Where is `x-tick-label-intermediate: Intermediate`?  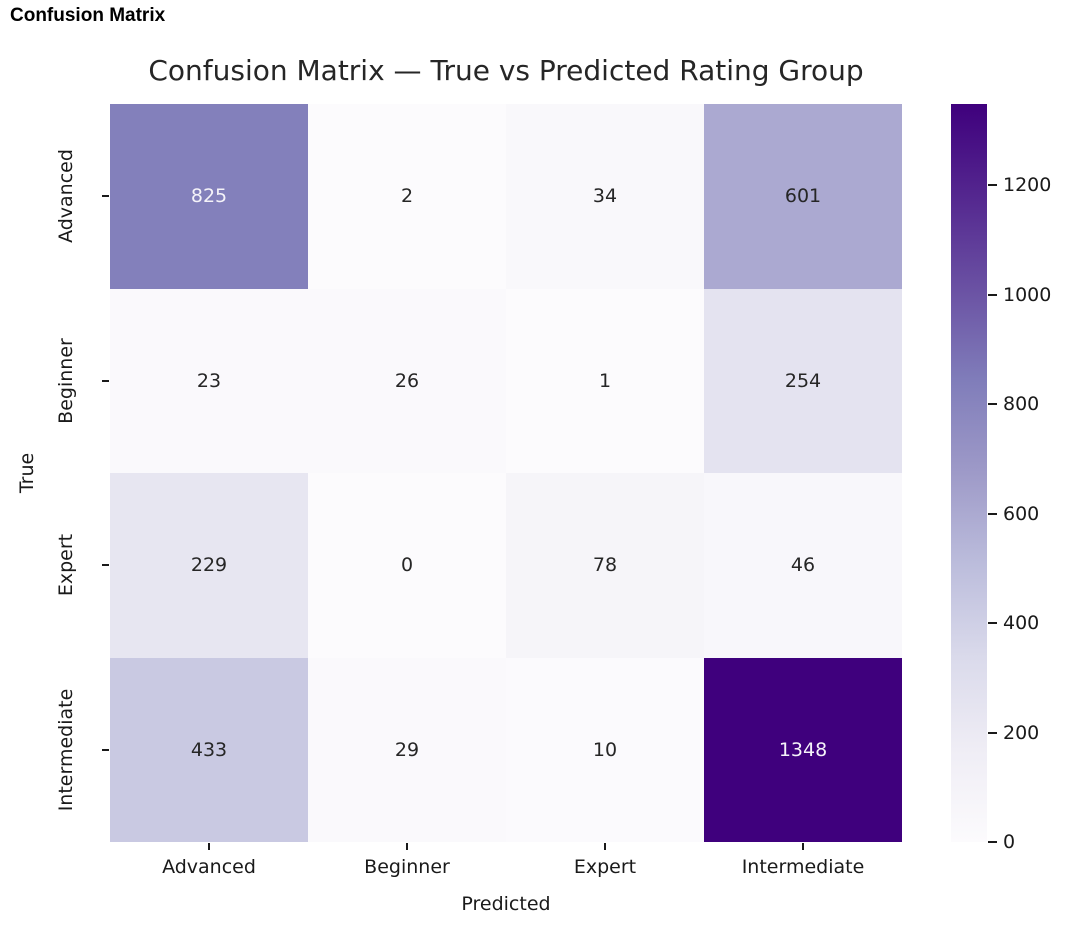 x-tick-label-intermediate: Intermediate is located at coordinates (803, 867).